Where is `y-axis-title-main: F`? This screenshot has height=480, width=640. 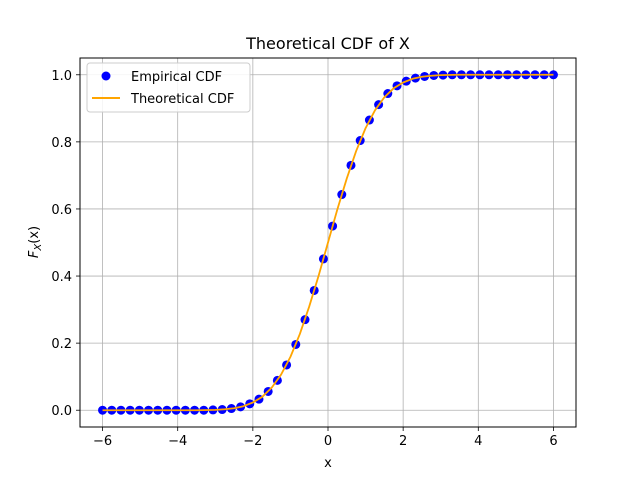
y-axis-title-main: F is located at coordinates (34, 254).